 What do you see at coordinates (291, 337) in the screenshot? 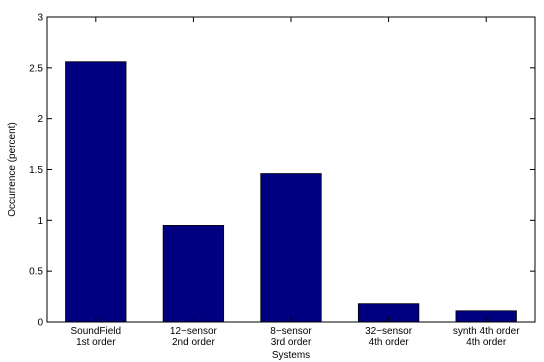
I see `x-tick-label: 8−sensor 3rd order` at bounding box center [291, 337].